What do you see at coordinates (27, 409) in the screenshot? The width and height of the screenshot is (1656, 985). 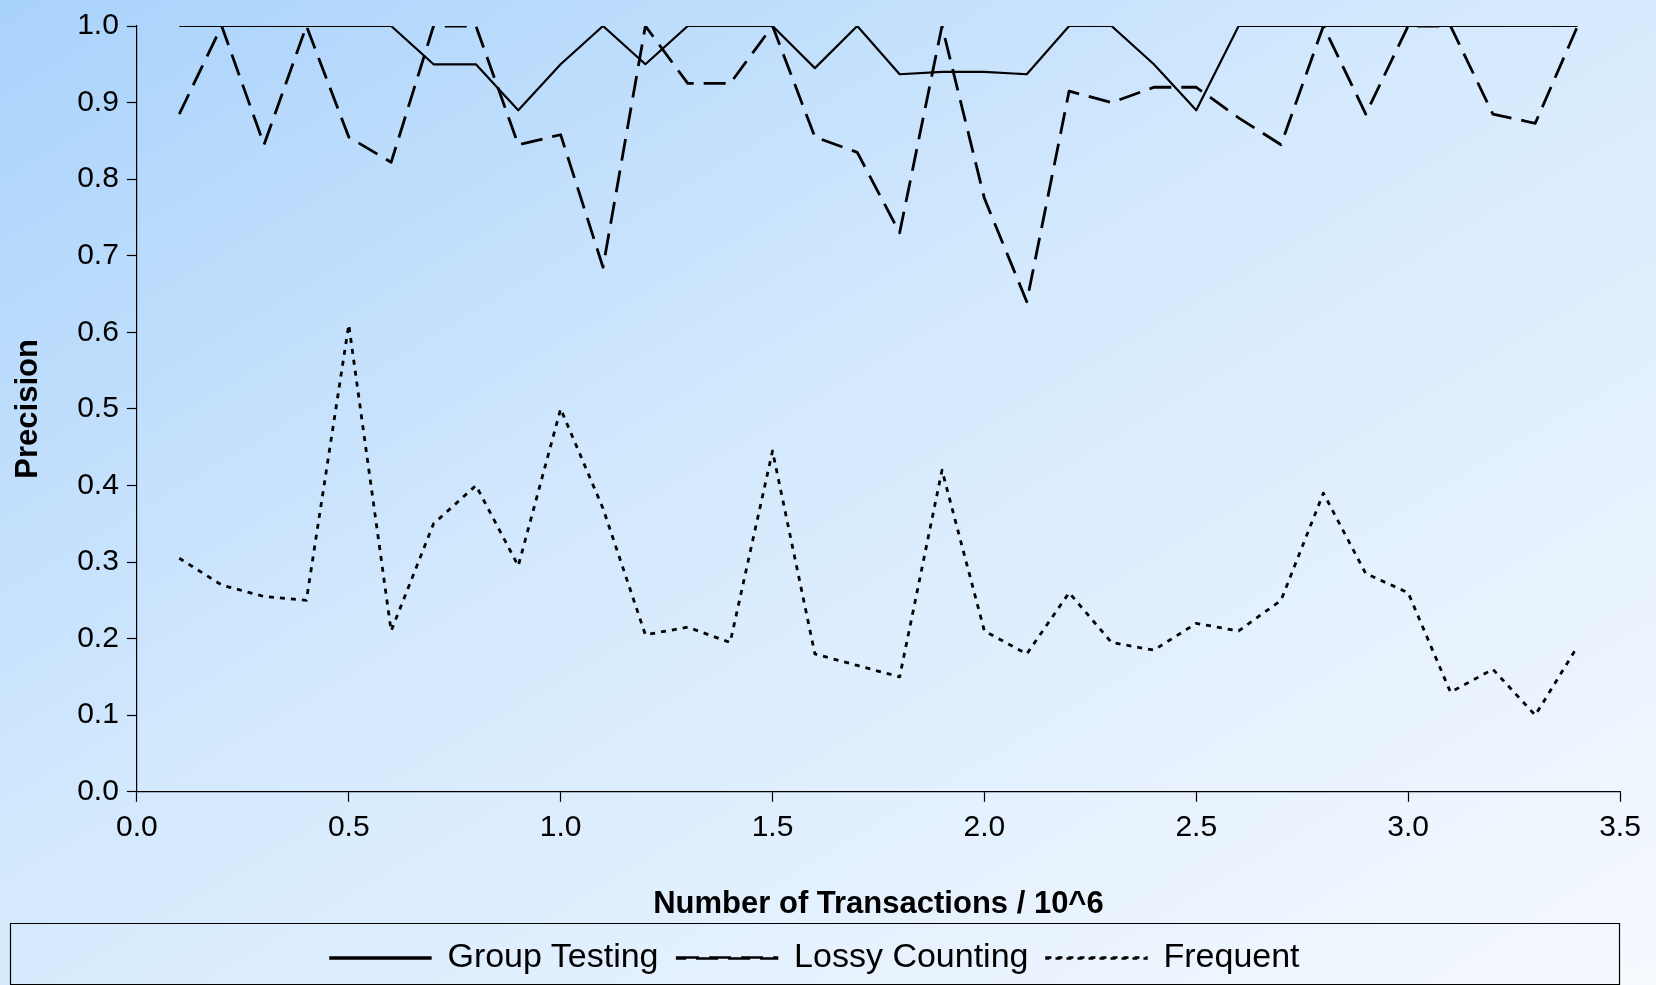 I see `y-axis-title: Precision` at bounding box center [27, 409].